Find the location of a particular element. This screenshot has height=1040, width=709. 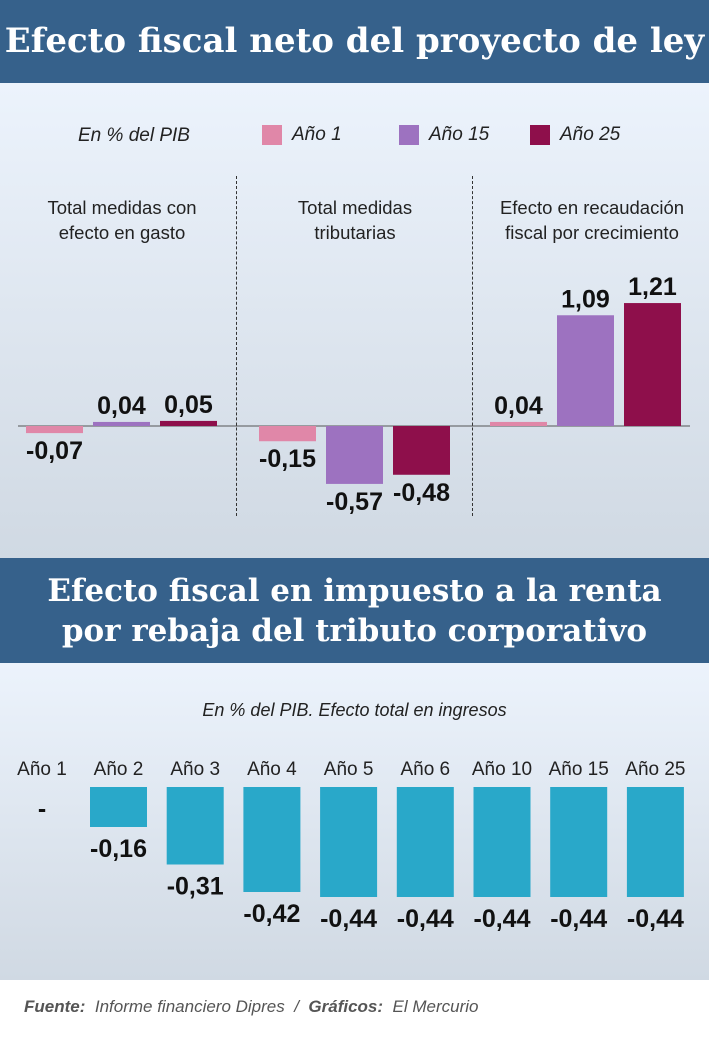

category-label: Año 2 is located at coordinates (119, 769).